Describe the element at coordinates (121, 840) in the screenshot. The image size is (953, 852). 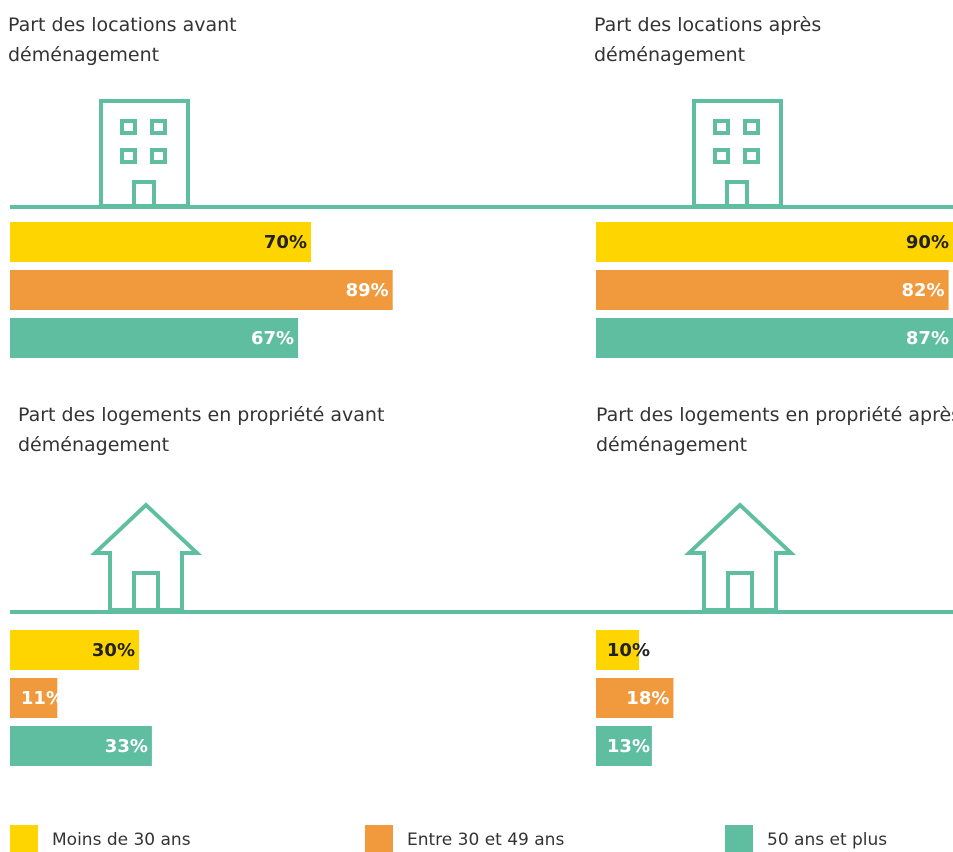
I see `legend-label: Moins de 30 ans` at that location.